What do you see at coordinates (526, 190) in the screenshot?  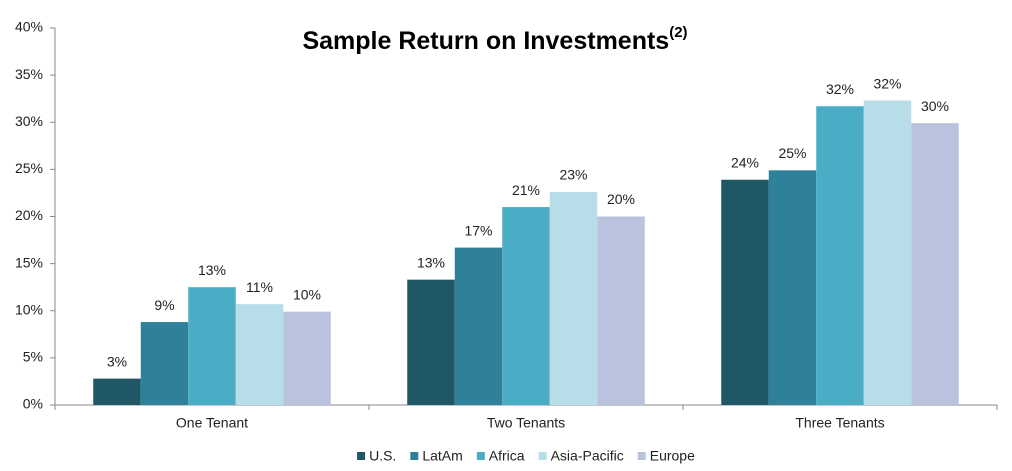 I see `value-label: 21%` at bounding box center [526, 190].